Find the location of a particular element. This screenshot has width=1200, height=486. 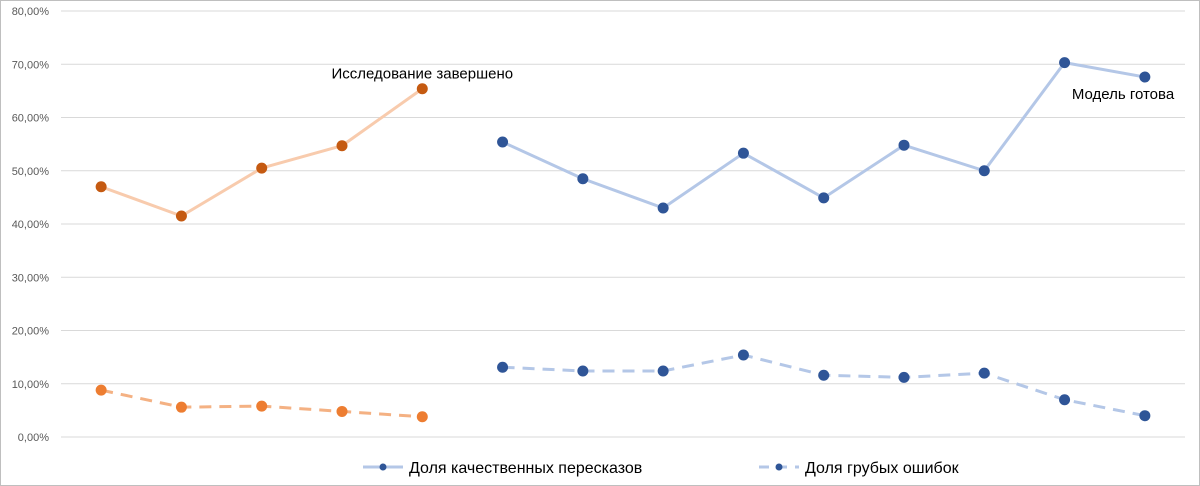

y-tick-label: 10,00% is located at coordinates (31, 385).